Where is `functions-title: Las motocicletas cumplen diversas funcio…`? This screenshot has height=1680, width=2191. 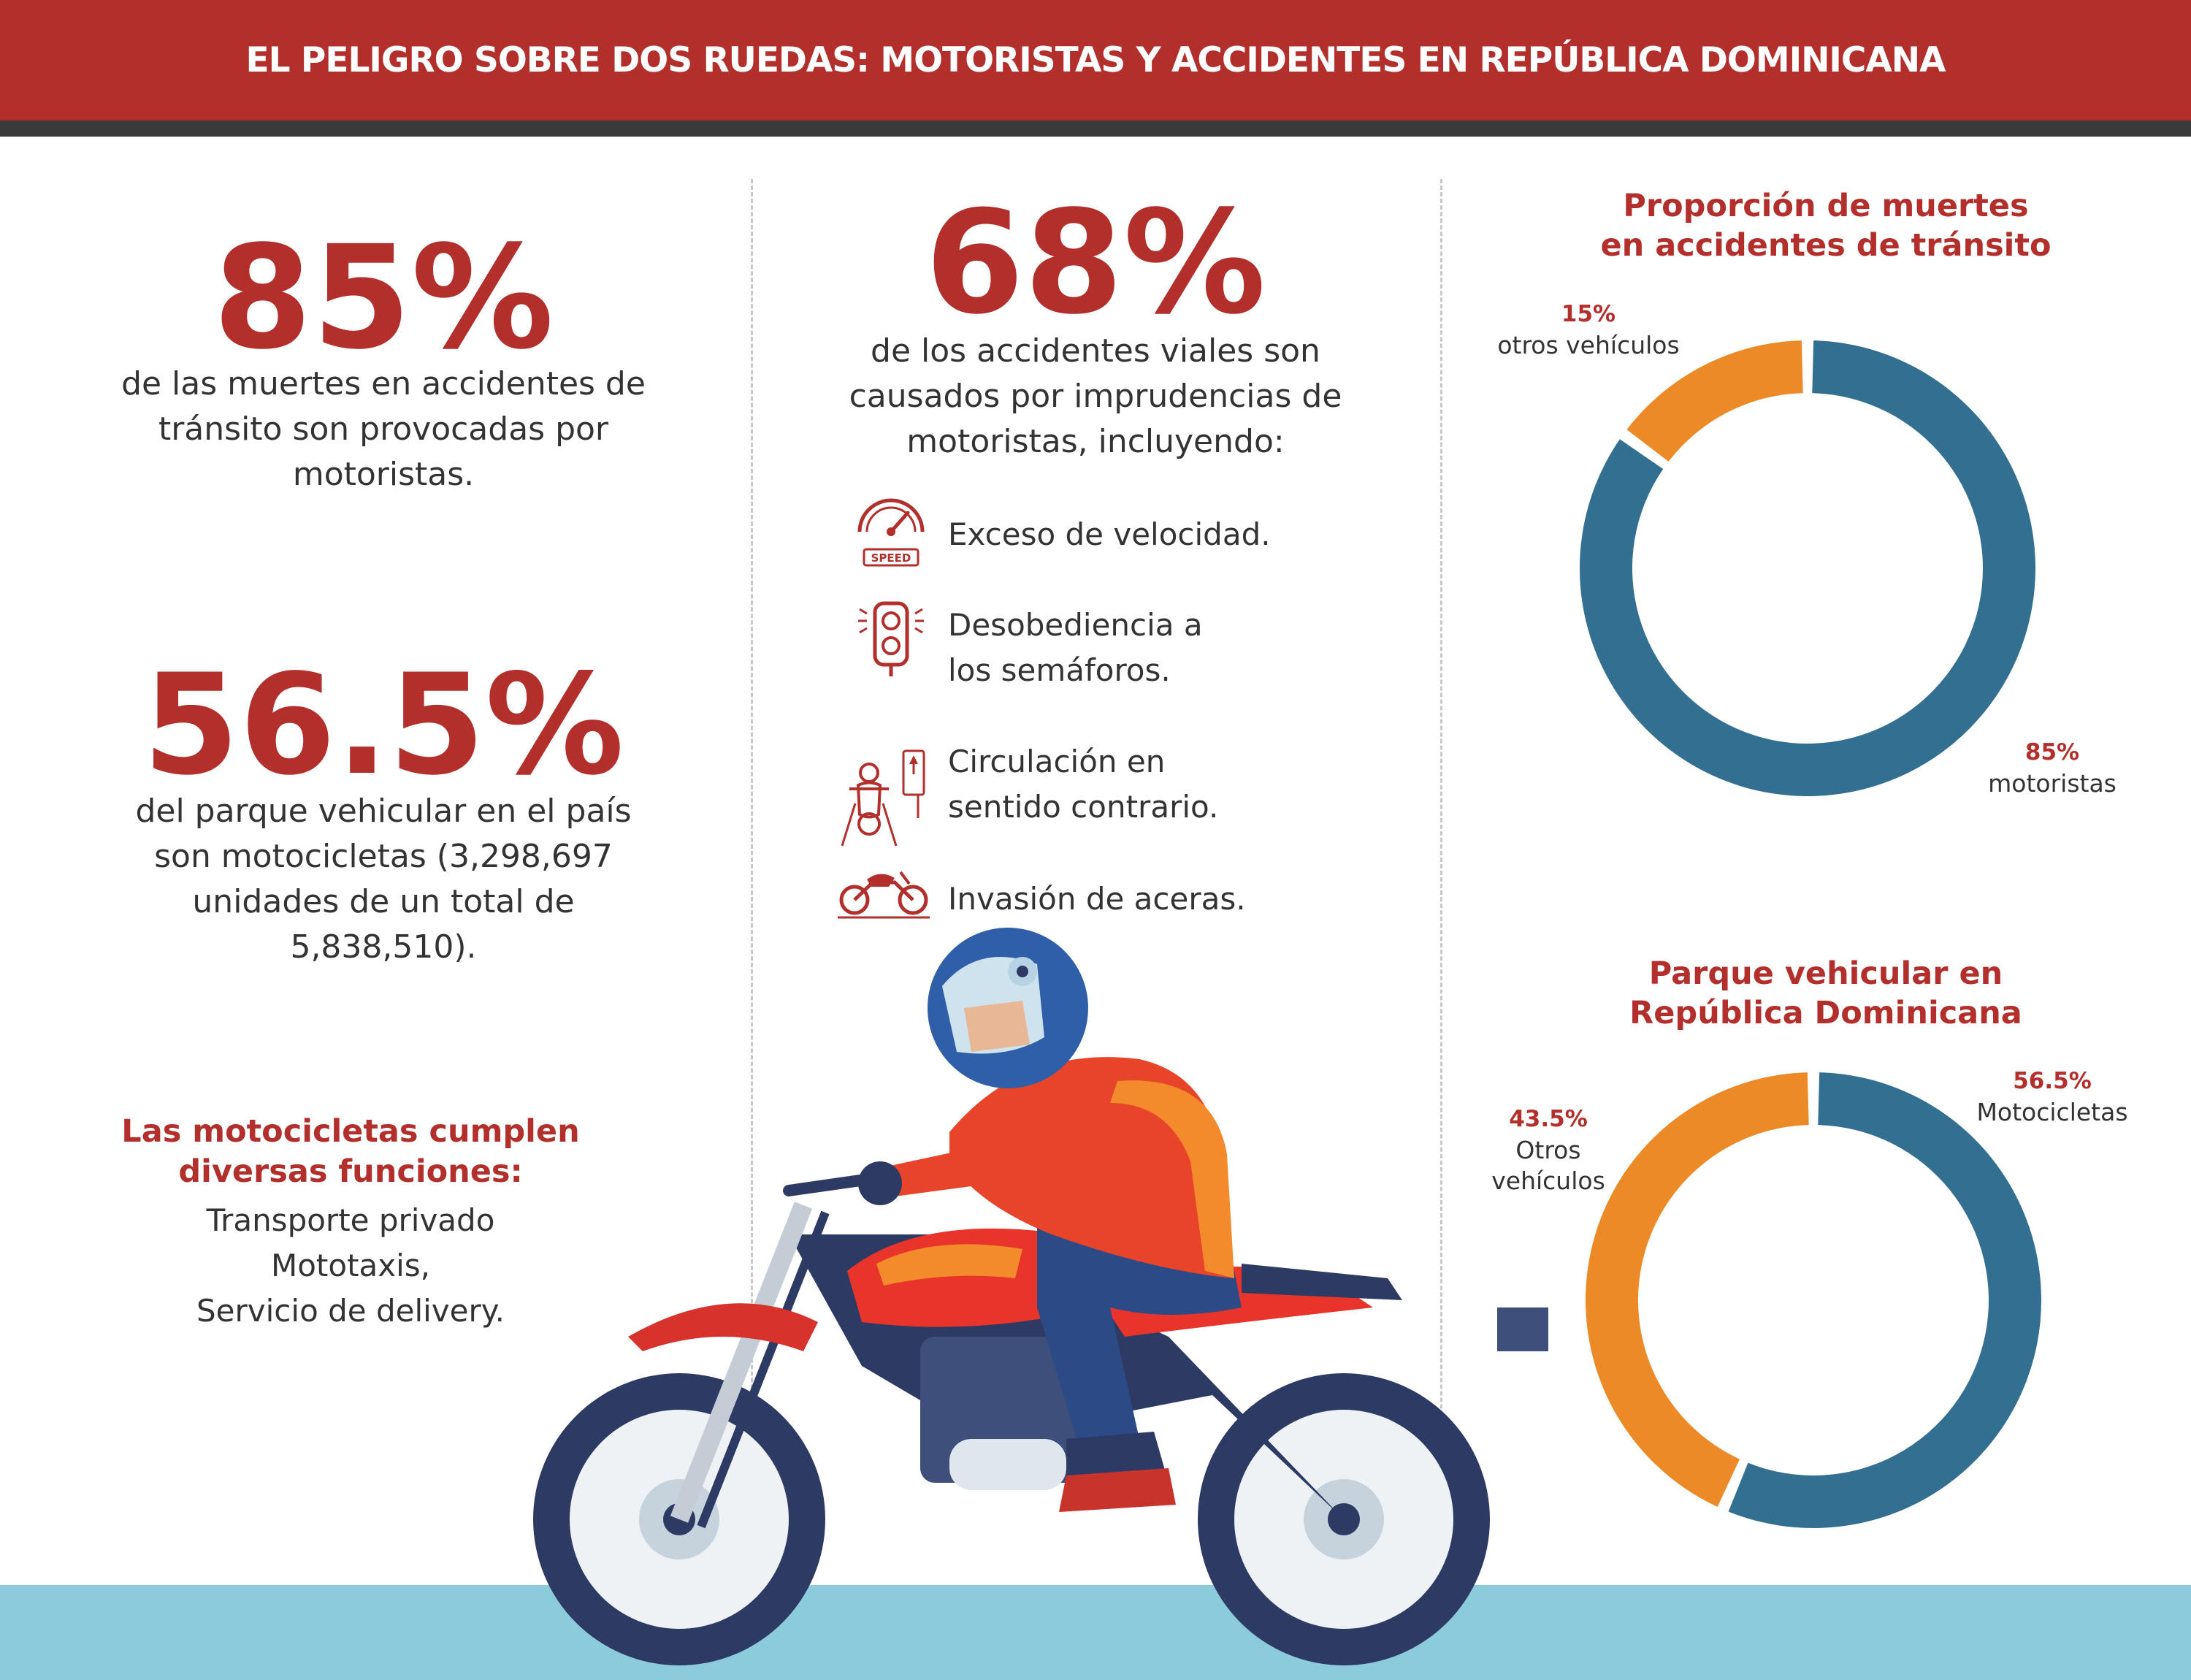 functions-title: Las motocicletas cumplen diversas funcio… is located at coordinates (350, 1152).